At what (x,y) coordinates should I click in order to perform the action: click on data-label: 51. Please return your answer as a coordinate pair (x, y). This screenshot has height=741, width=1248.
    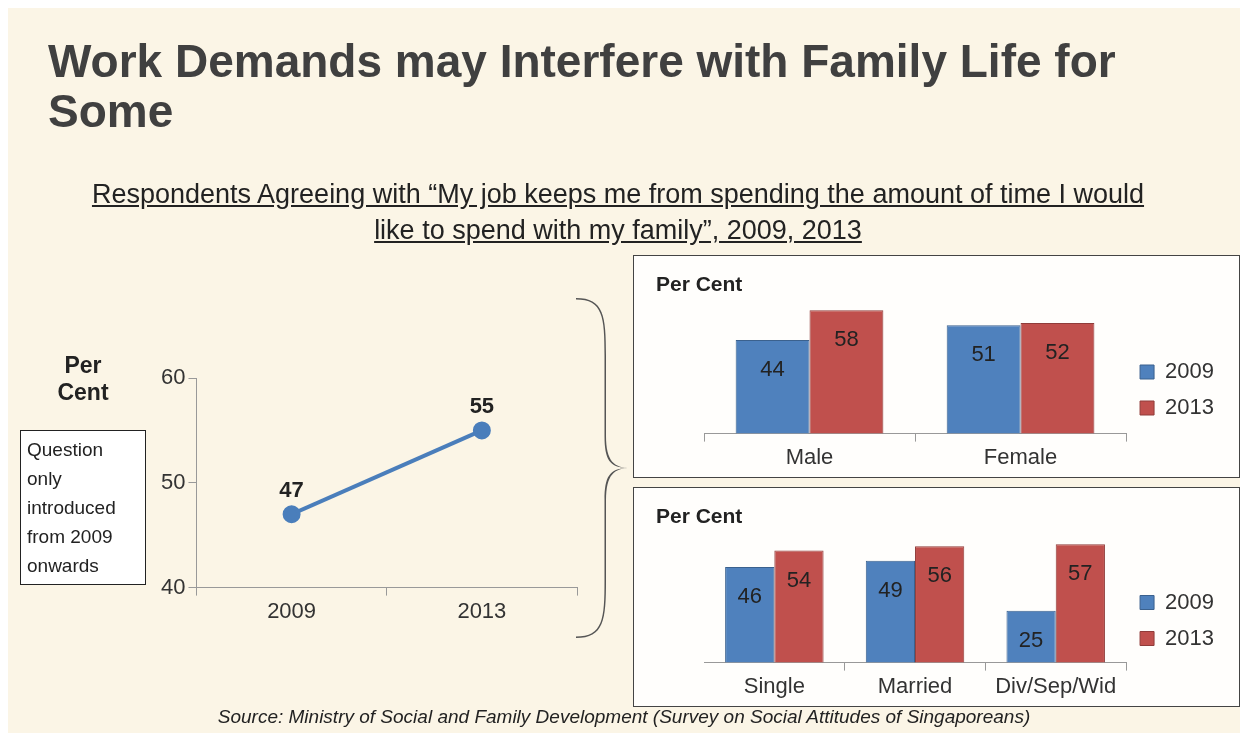
    Looking at the image, I should click on (983, 354).